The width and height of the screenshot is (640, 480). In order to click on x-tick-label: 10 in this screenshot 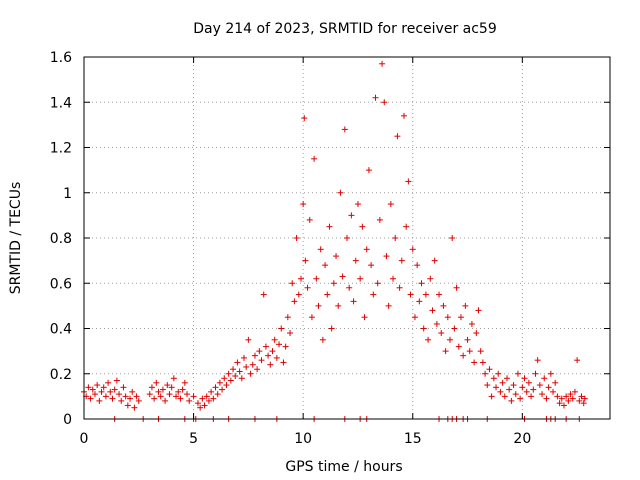, I will do `click(303, 439)`.